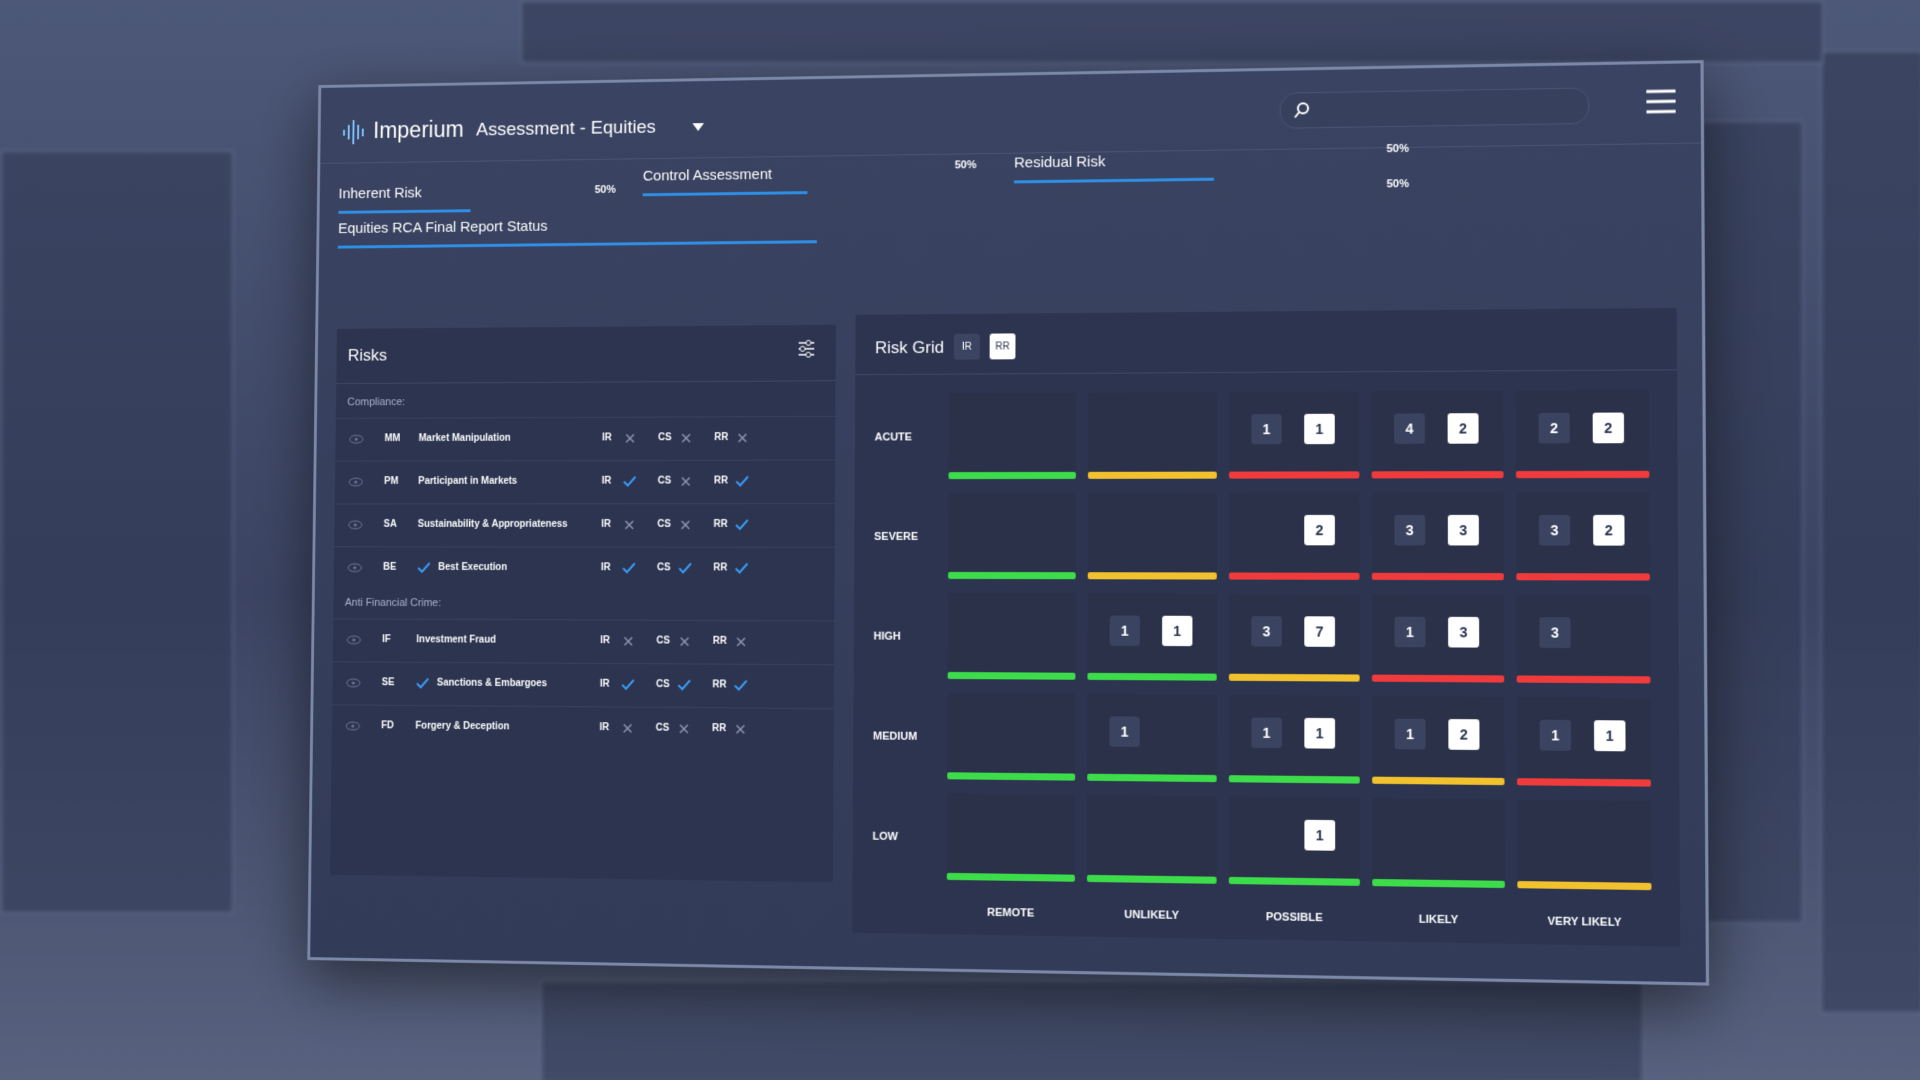 This screenshot has width=1920, height=1080. Describe the element at coordinates (492, 683) in the screenshot. I see `risk-name: Sanctions & Embargoes` at that location.